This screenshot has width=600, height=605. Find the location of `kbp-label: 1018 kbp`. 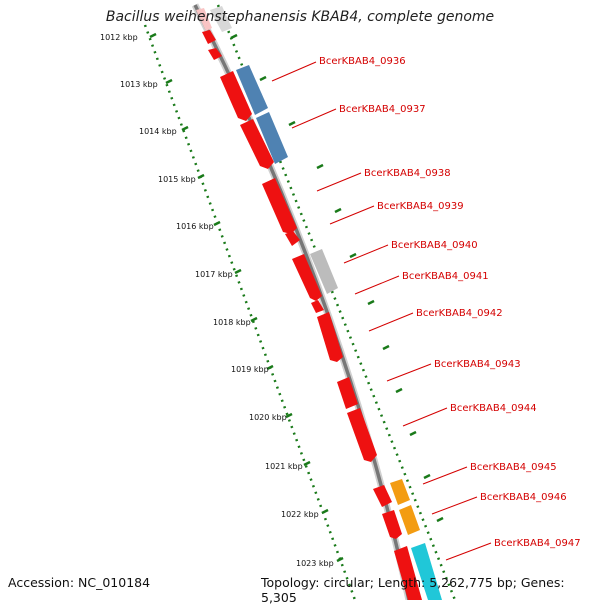

kbp-label: 1018 kbp is located at coordinates (232, 322).